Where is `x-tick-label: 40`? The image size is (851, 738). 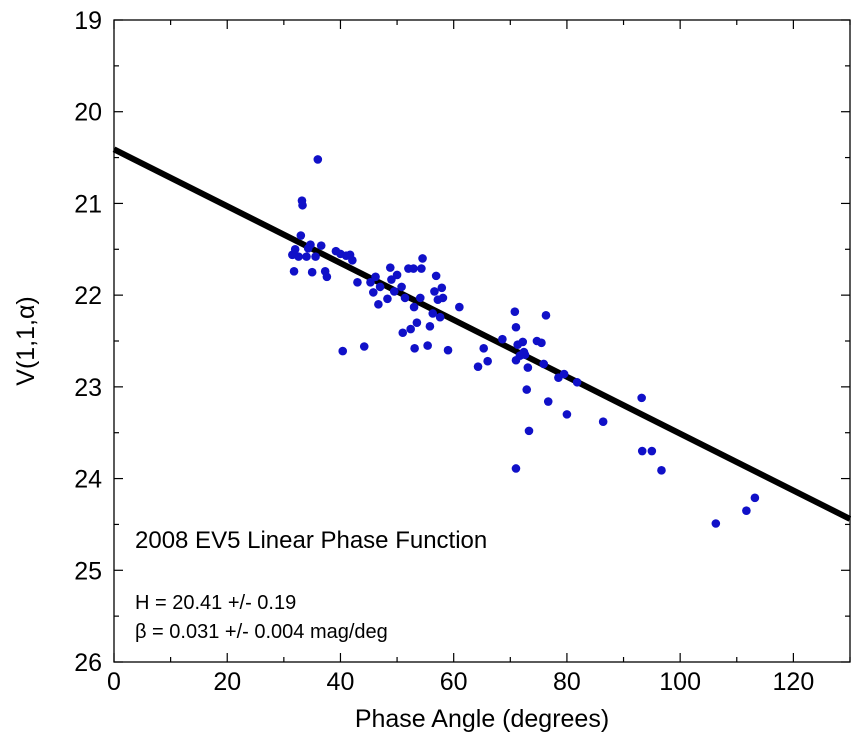 x-tick-label: 40 is located at coordinates (341, 682).